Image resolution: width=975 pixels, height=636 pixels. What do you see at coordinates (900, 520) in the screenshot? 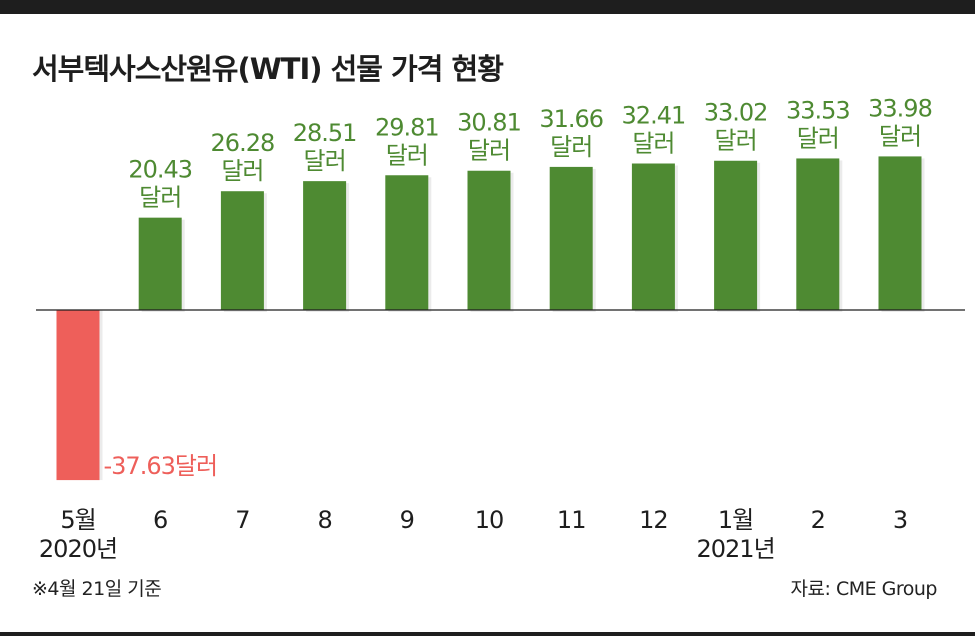
I see `x-tick-label: 3` at bounding box center [900, 520].